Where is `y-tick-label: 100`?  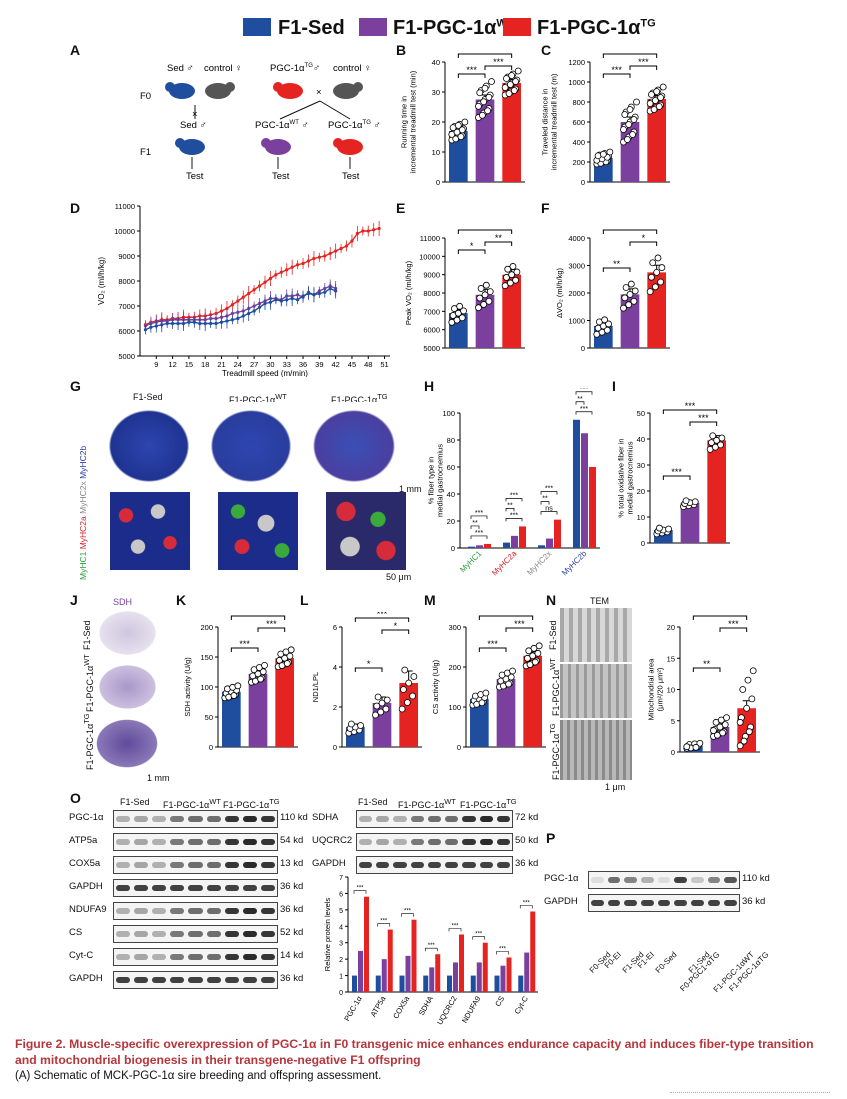 y-tick-label: 100 is located at coordinates (206, 687).